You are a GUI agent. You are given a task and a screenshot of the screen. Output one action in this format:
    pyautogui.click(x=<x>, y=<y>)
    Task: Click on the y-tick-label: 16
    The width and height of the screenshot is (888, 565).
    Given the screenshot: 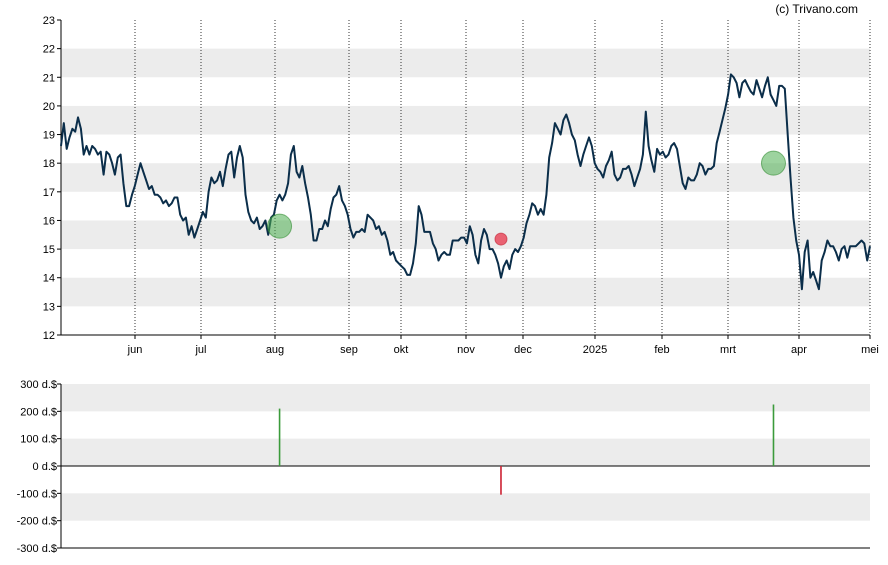 What is the action you would take?
    pyautogui.click(x=49, y=221)
    